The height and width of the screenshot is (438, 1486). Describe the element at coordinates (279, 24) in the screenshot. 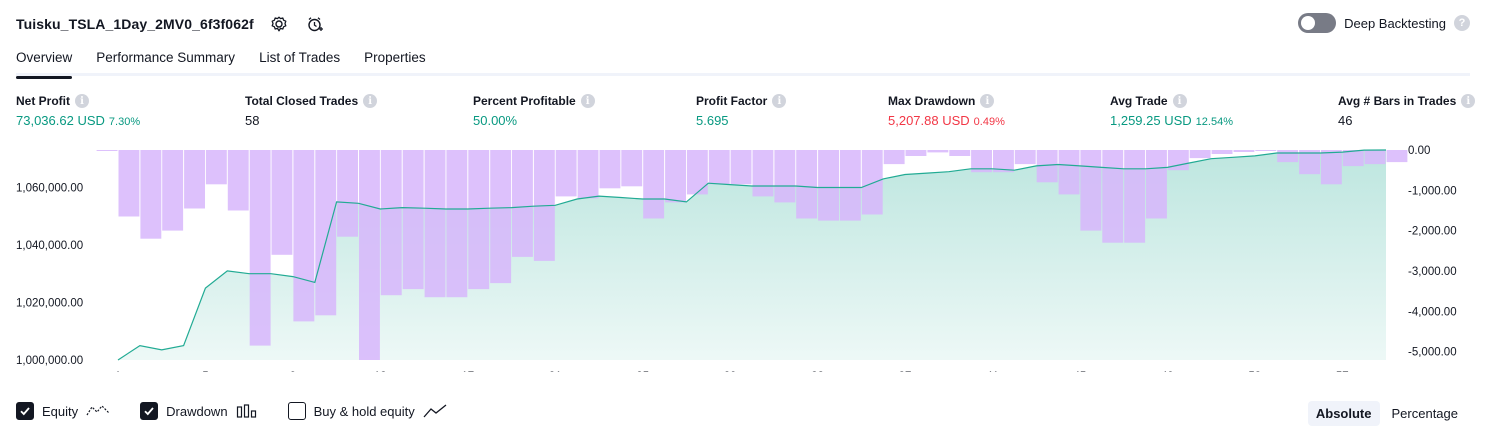

I see `gear-icon` at that location.